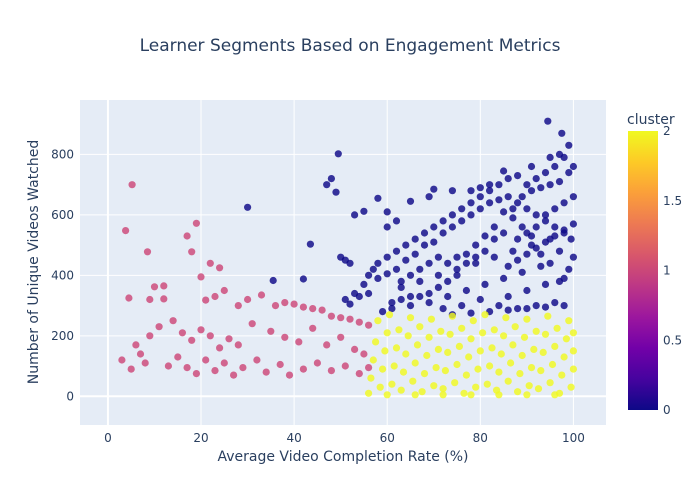  What do you see at coordinates (573, 438) in the screenshot?
I see `x-tick-label: 100` at bounding box center [573, 438].